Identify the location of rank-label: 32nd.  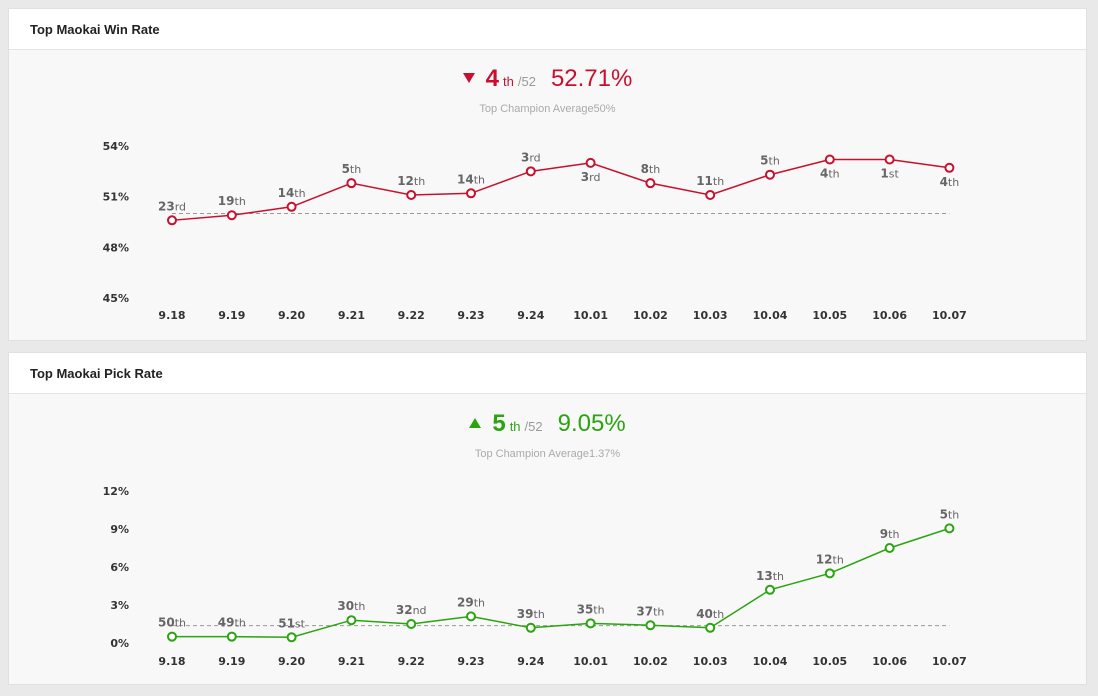
(411, 610).